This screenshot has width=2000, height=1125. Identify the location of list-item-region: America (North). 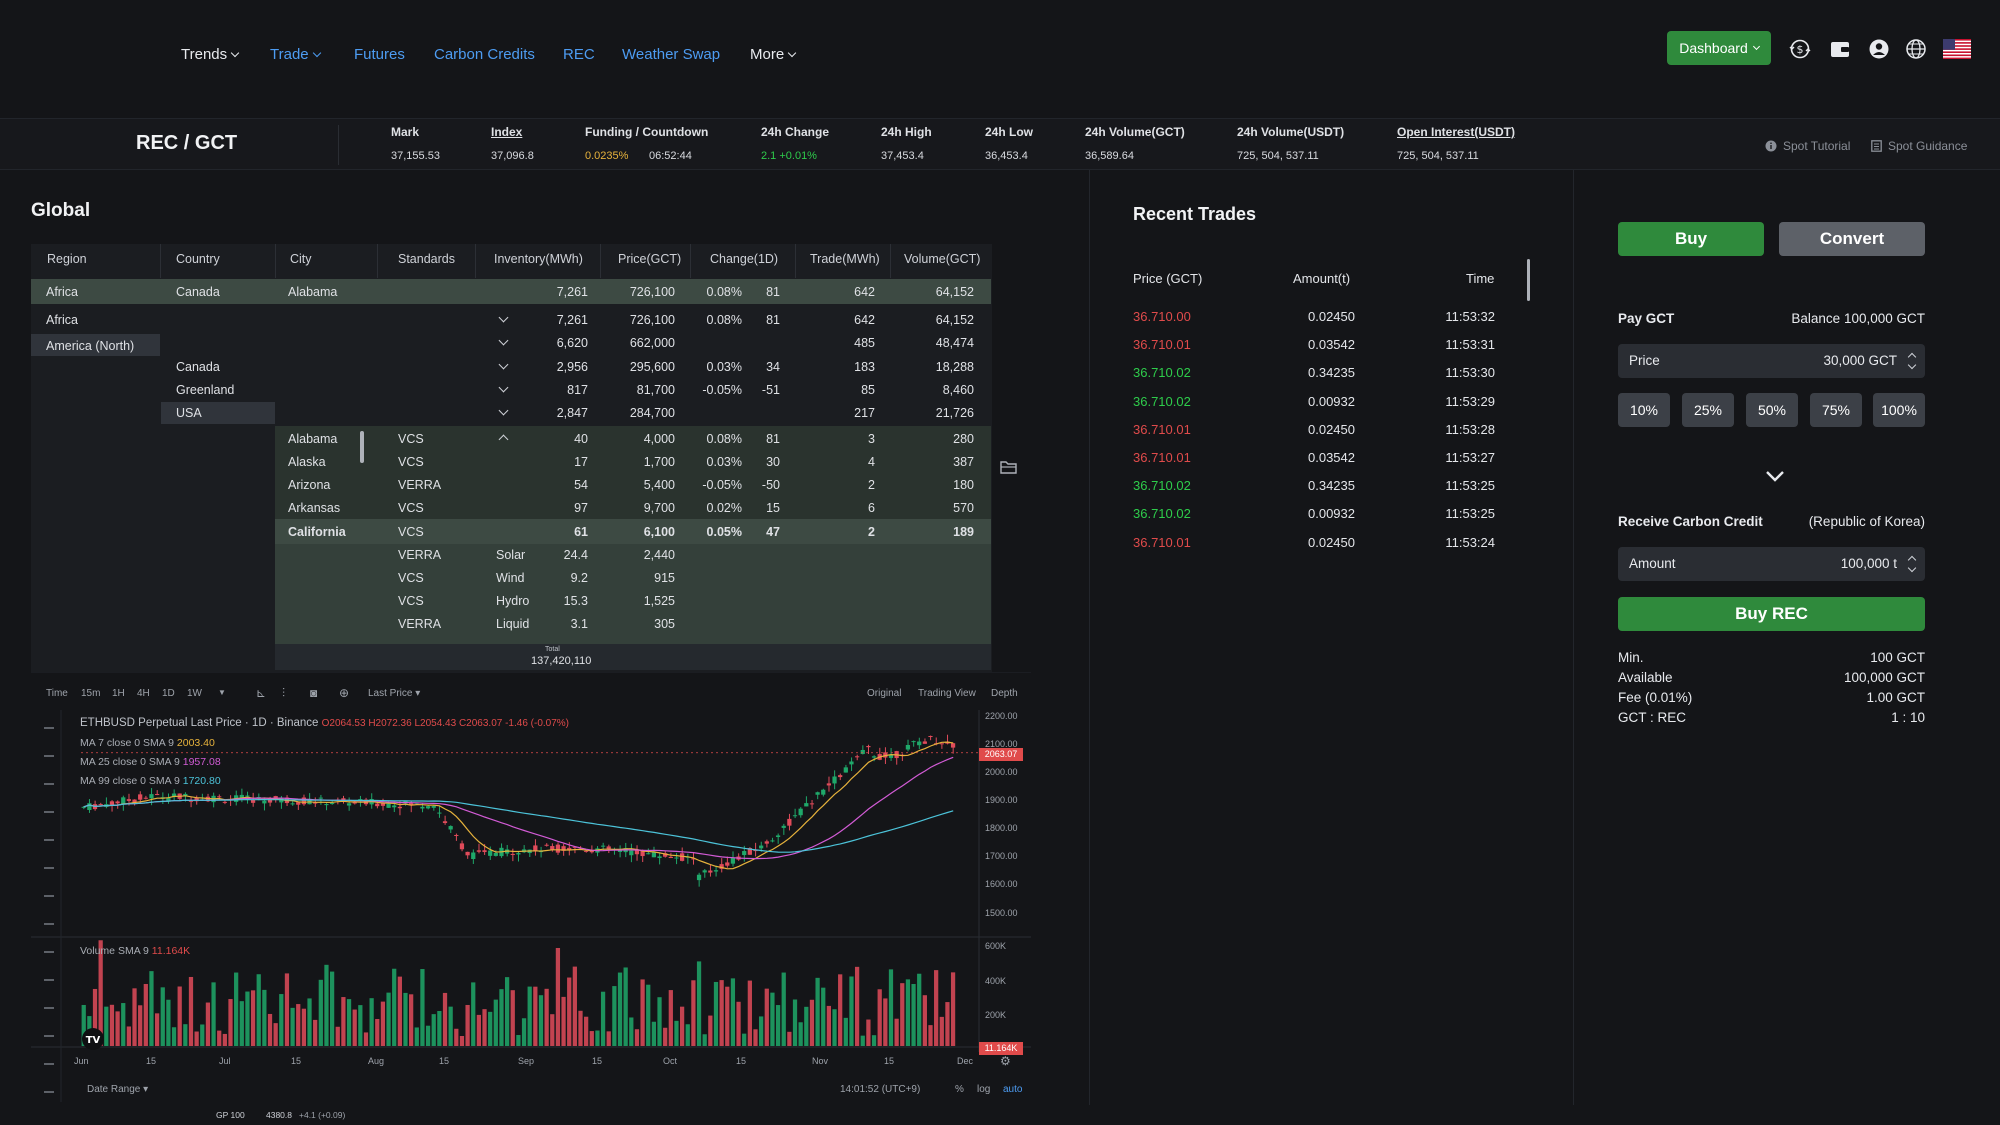
(90, 346).